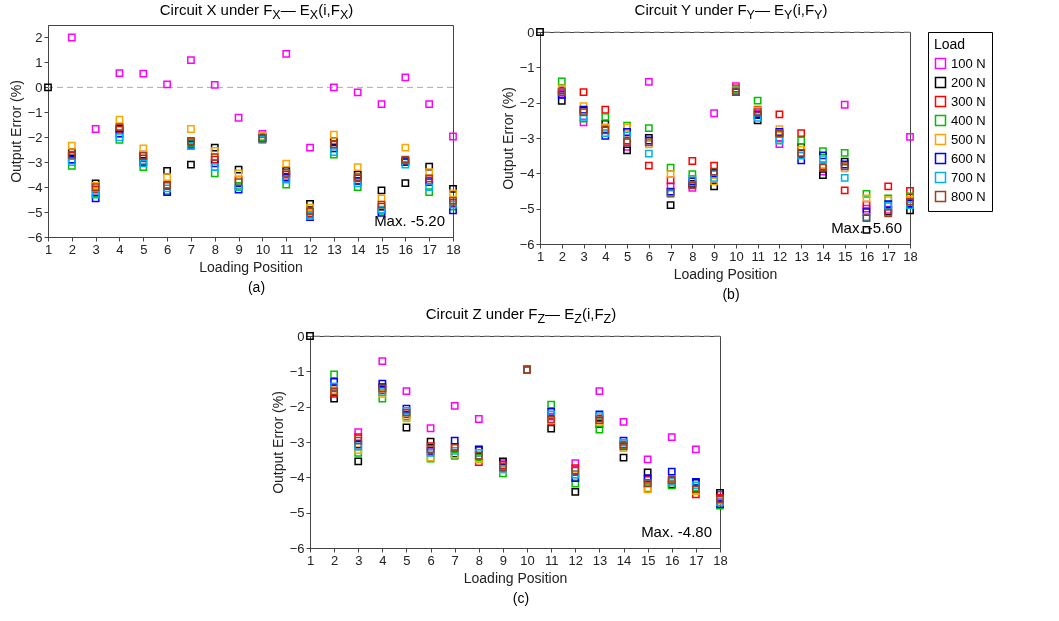  Describe the element at coordinates (256, 288) in the screenshot. I see `text: (a)` at that location.